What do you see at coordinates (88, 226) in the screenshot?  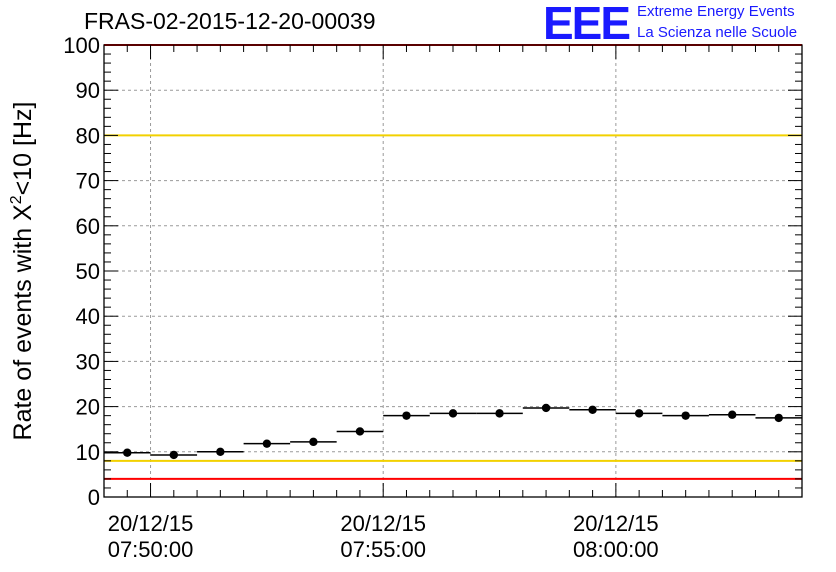 I see `y-tick-label: 60` at bounding box center [88, 226].